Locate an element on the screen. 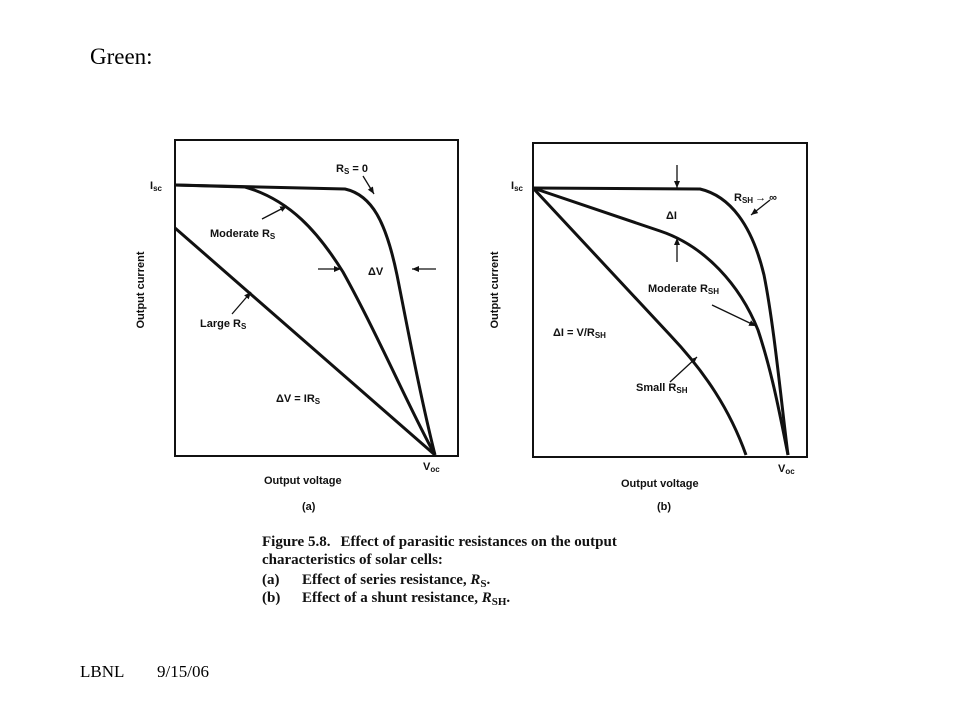 This screenshot has height=720, width=960. panel-b-isc-label: Isc is located at coordinates (517, 186).